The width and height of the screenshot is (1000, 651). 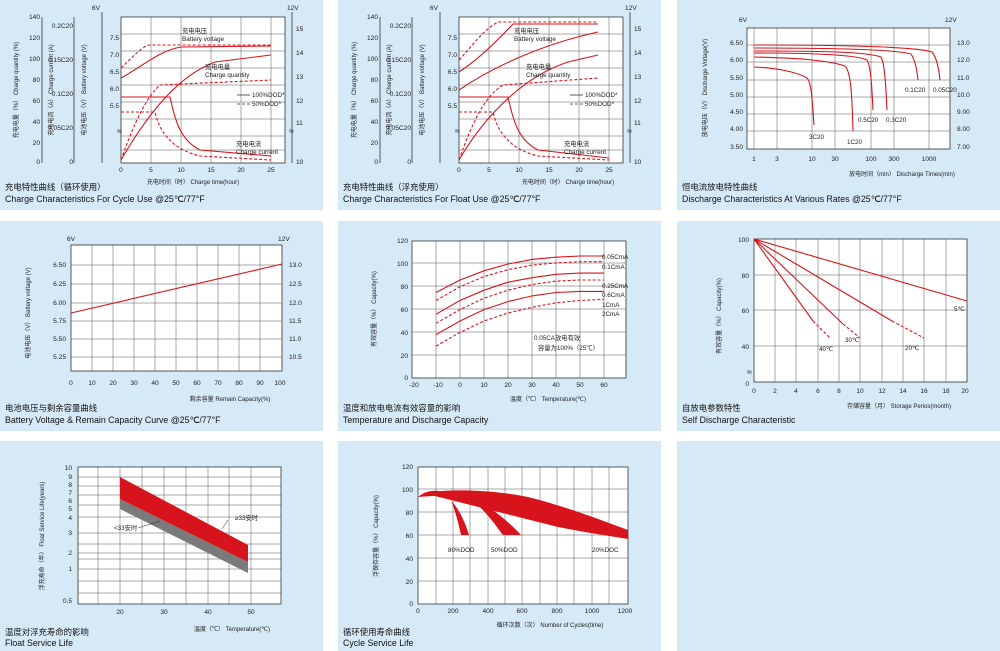 I want to click on svg-text: 13.0, so click(x=963, y=43).